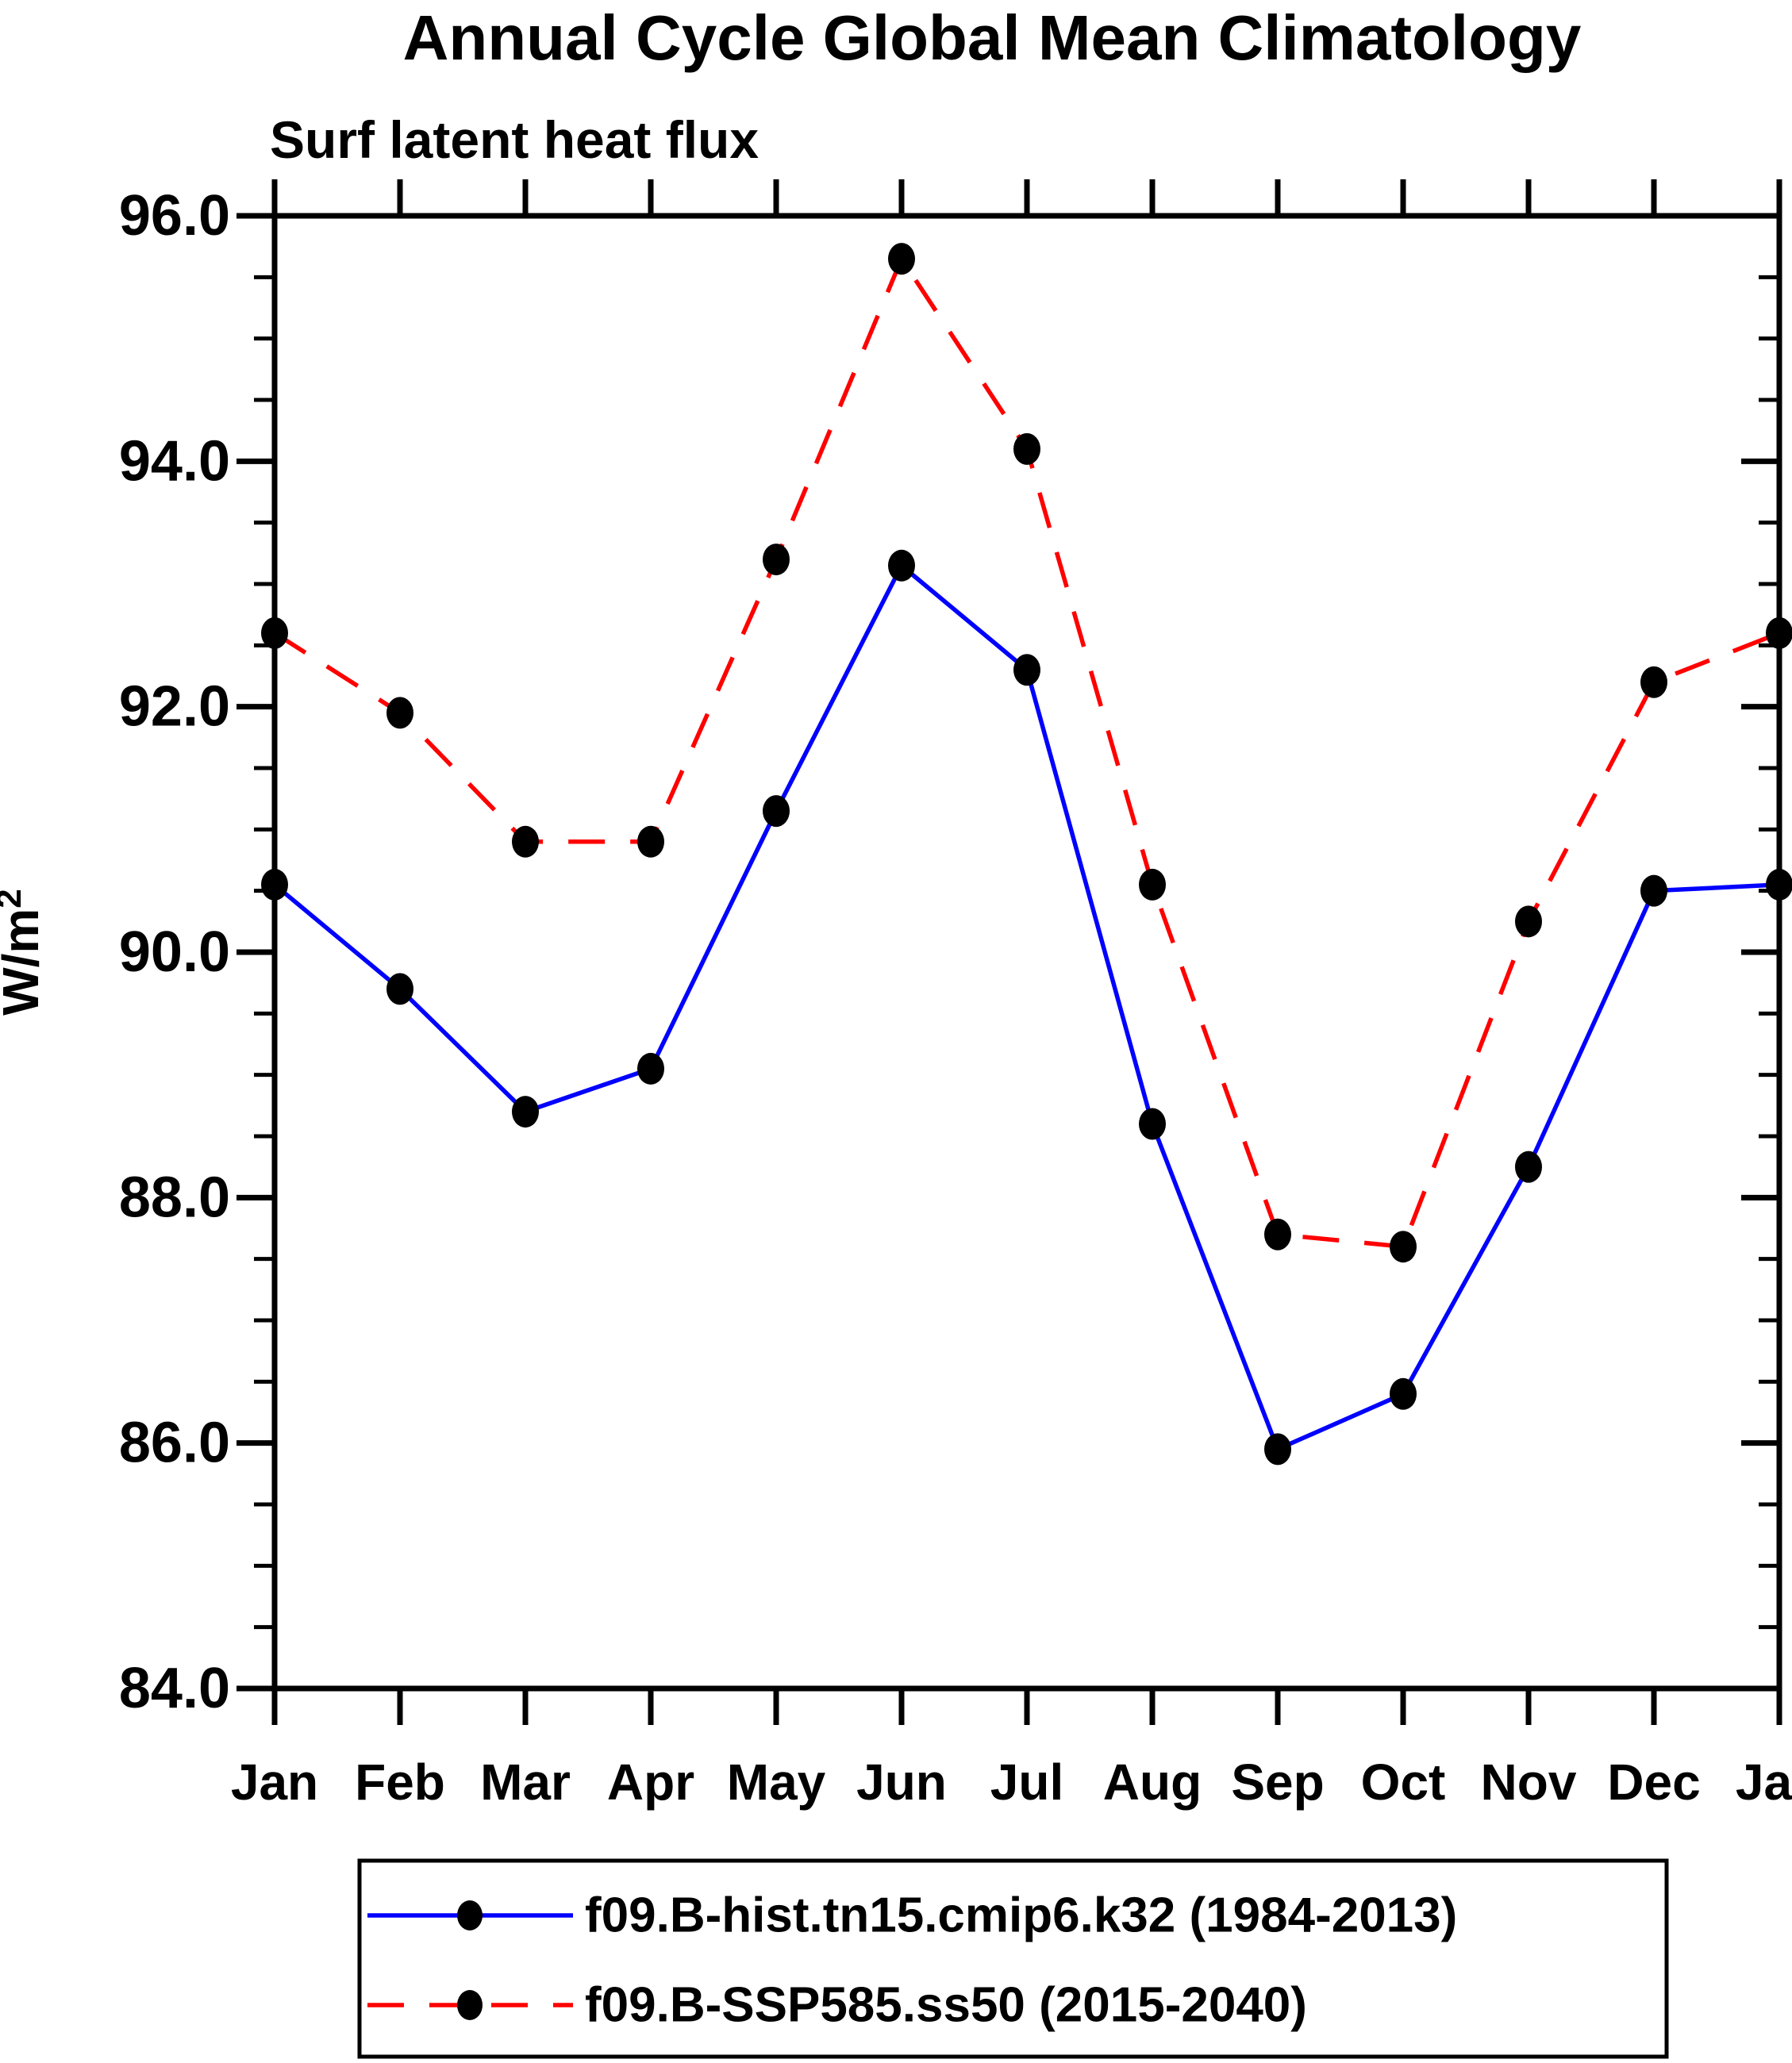 Image resolution: width=1792 pixels, height=2063 pixels. What do you see at coordinates (1653, 1782) in the screenshot?
I see `x-axis-label-Dec-11: Dec` at bounding box center [1653, 1782].